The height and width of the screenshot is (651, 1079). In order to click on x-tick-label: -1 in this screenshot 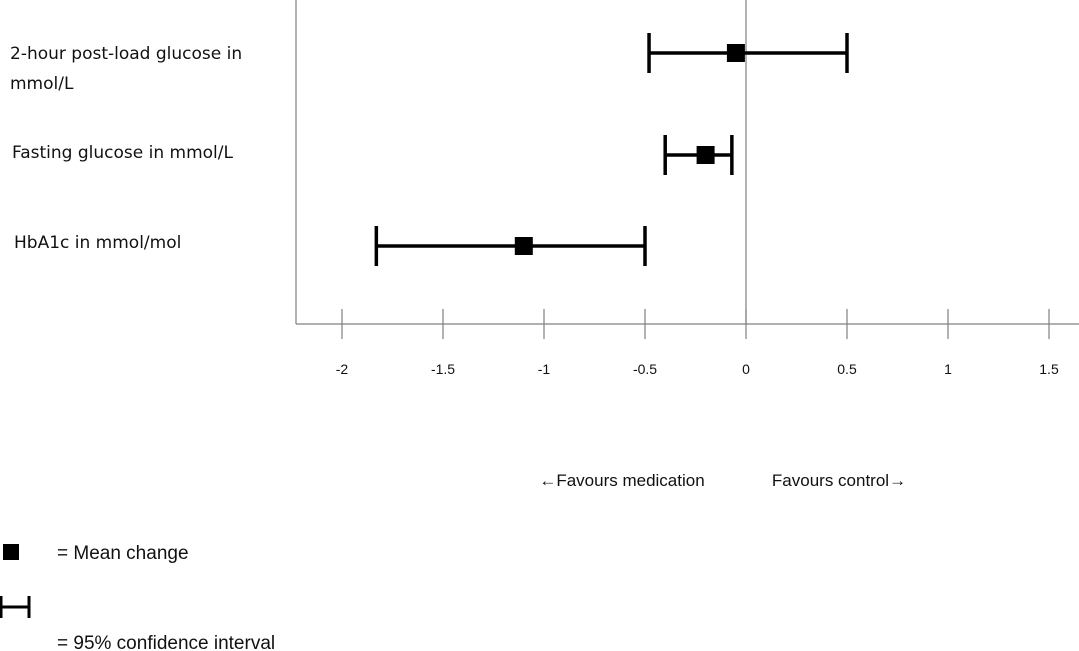, I will do `click(544, 369)`.